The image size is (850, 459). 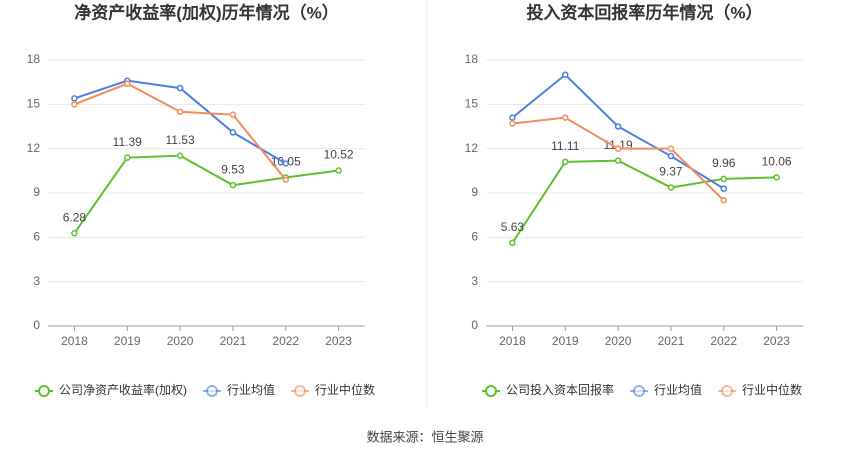 What do you see at coordinates (123, 389) in the screenshot?
I see `legend-label: 公司净资产收益率(加权)` at bounding box center [123, 389].